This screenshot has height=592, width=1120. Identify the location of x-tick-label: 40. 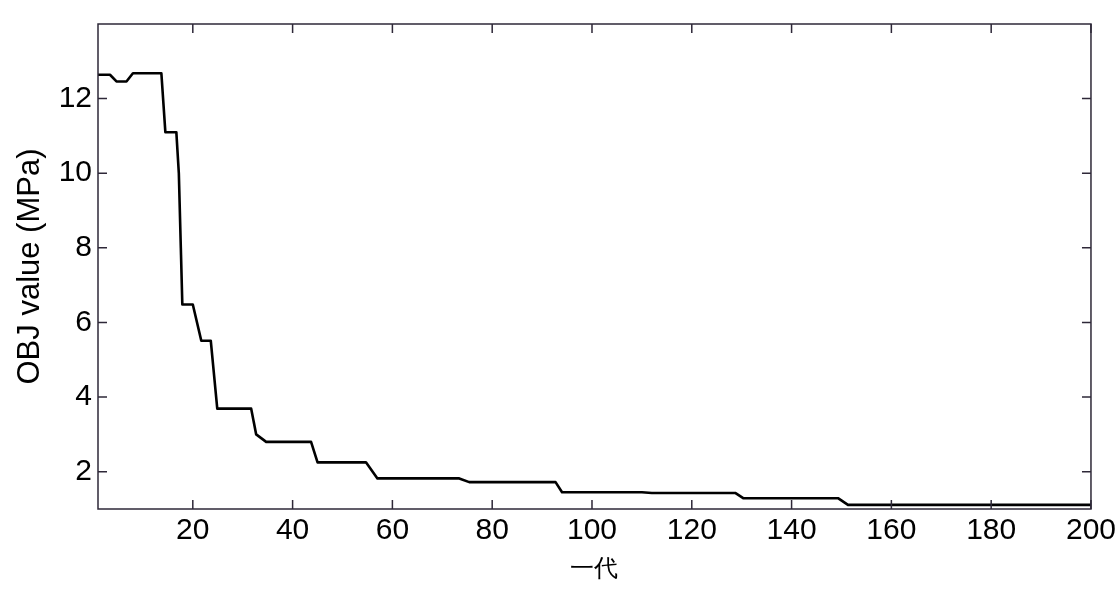
(292, 529).